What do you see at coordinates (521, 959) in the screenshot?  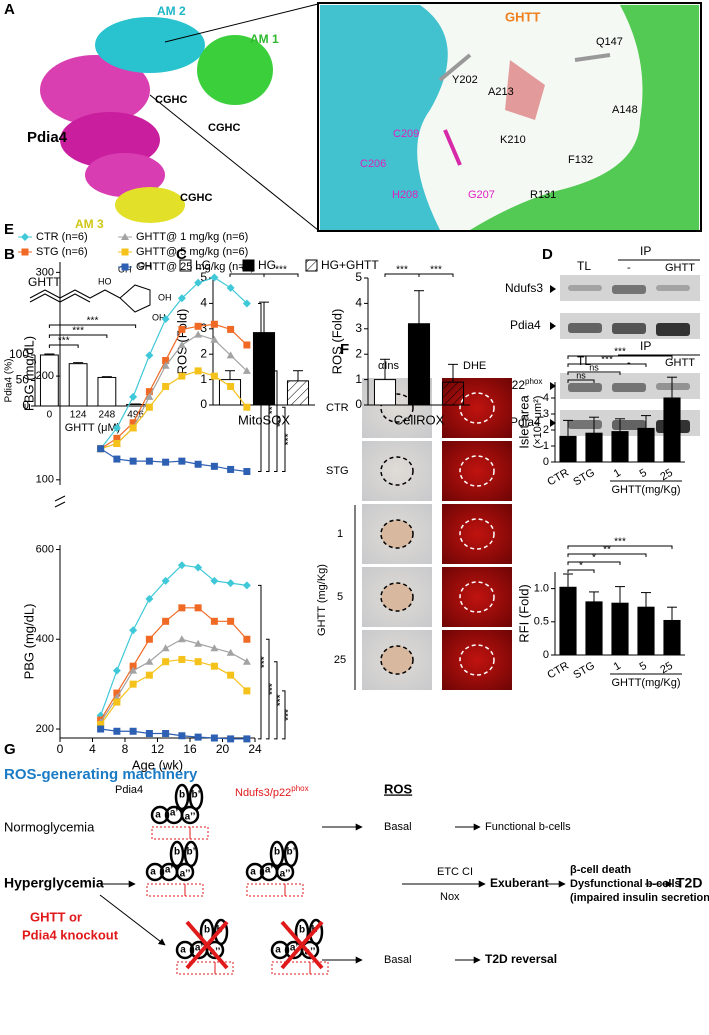 I see `label: T2D reversal` at bounding box center [521, 959].